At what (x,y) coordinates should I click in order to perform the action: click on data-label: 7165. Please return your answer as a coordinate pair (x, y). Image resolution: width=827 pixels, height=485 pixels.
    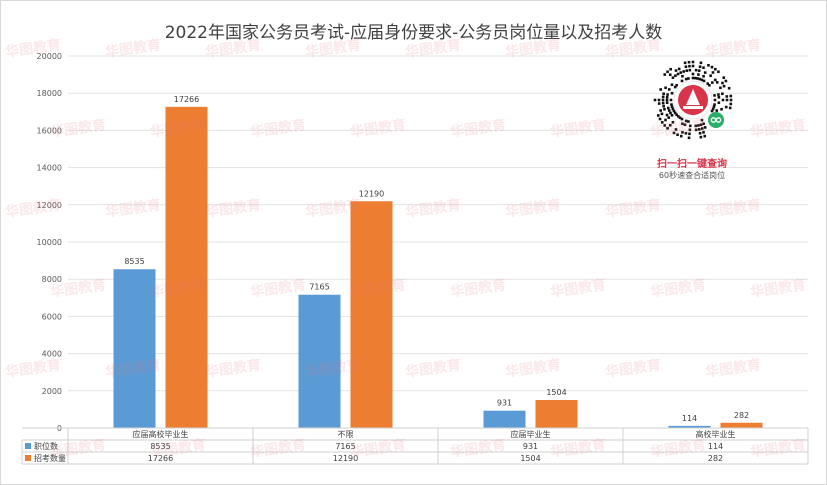
    Looking at the image, I should click on (319, 287).